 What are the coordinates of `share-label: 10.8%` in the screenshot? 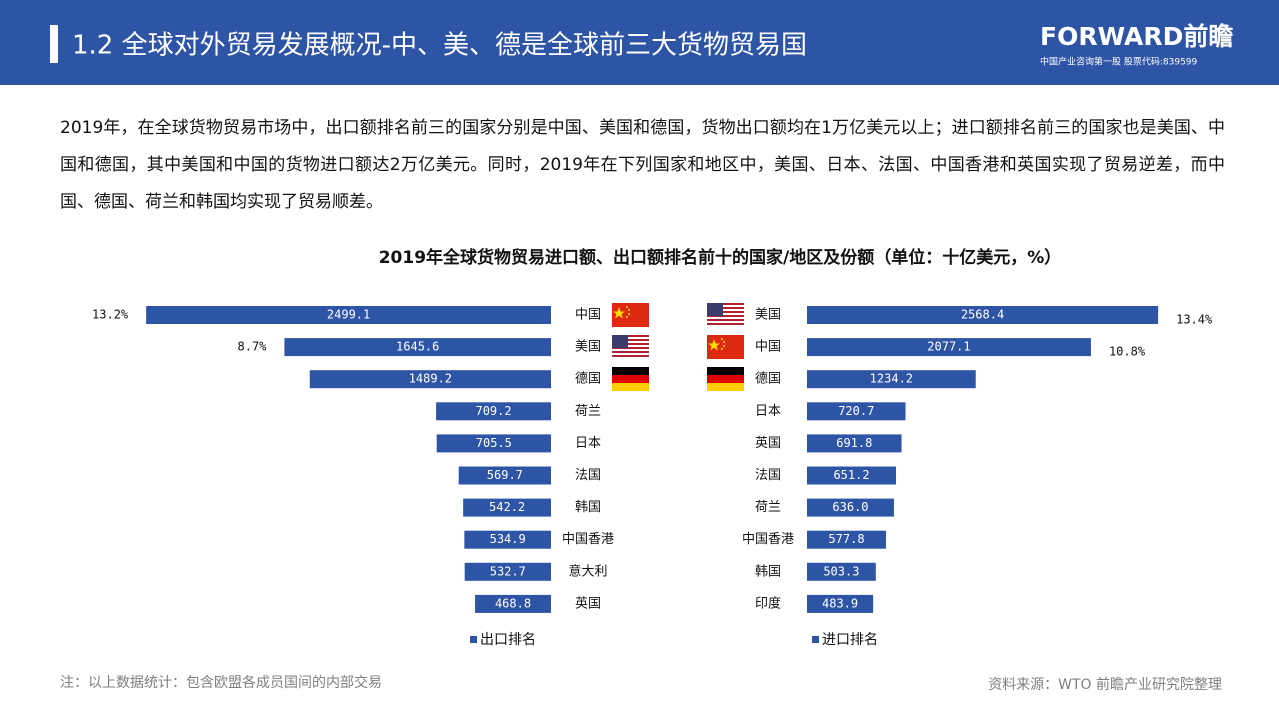 It's located at (1127, 352).